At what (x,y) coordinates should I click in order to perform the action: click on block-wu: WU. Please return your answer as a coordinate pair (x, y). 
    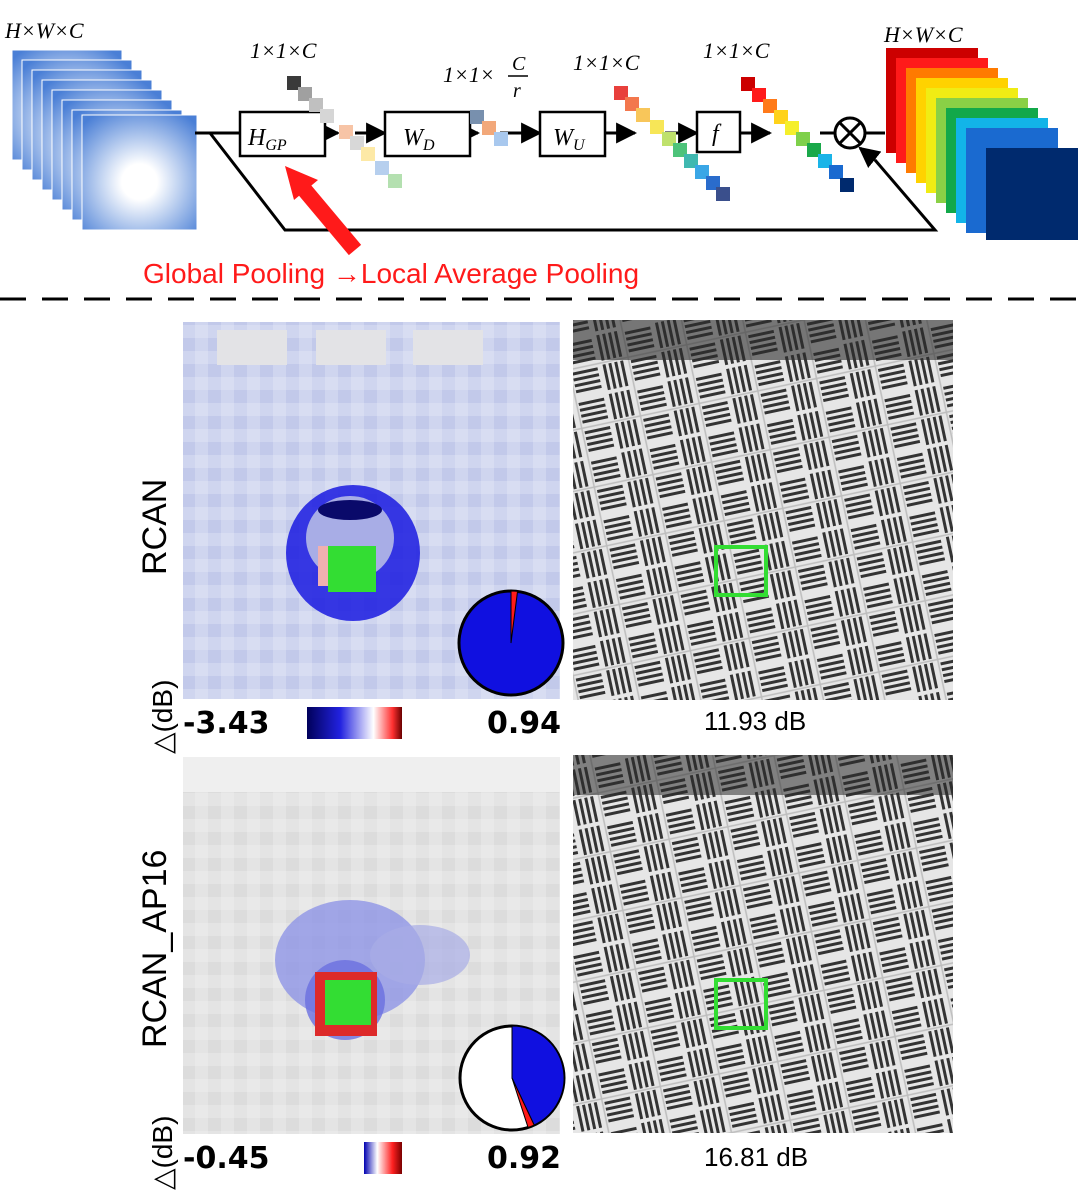
    Looking at the image, I should click on (572, 134).